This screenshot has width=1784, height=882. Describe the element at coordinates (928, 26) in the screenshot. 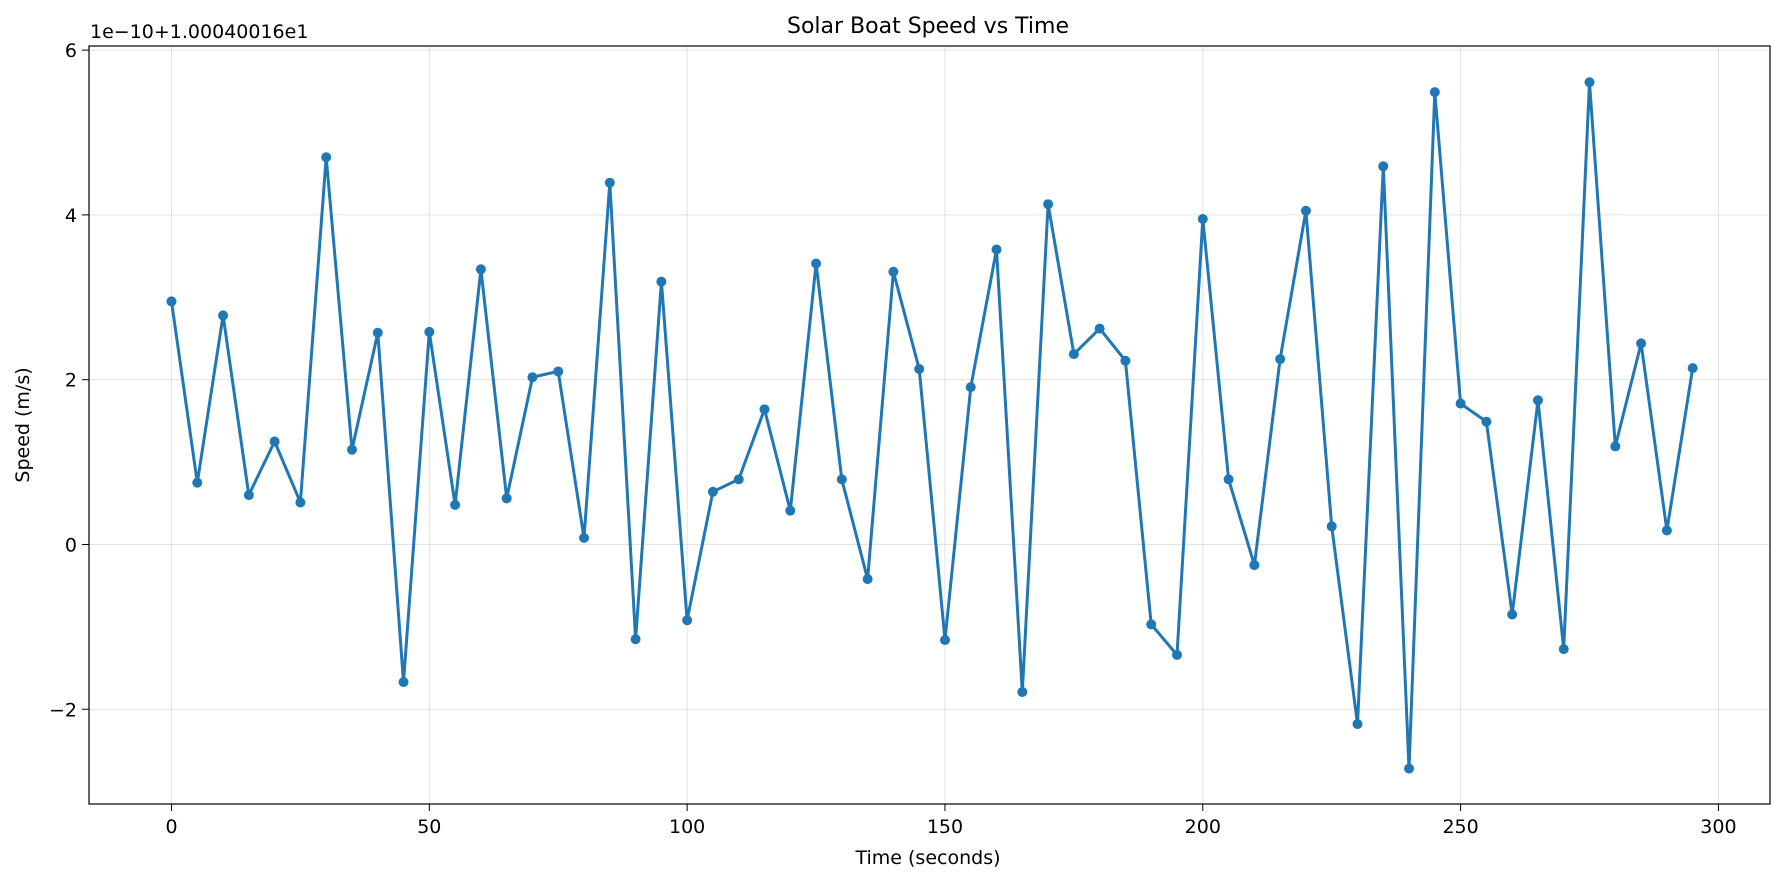

I see `chart-title: Solar Boat Speed vs Time` at that location.